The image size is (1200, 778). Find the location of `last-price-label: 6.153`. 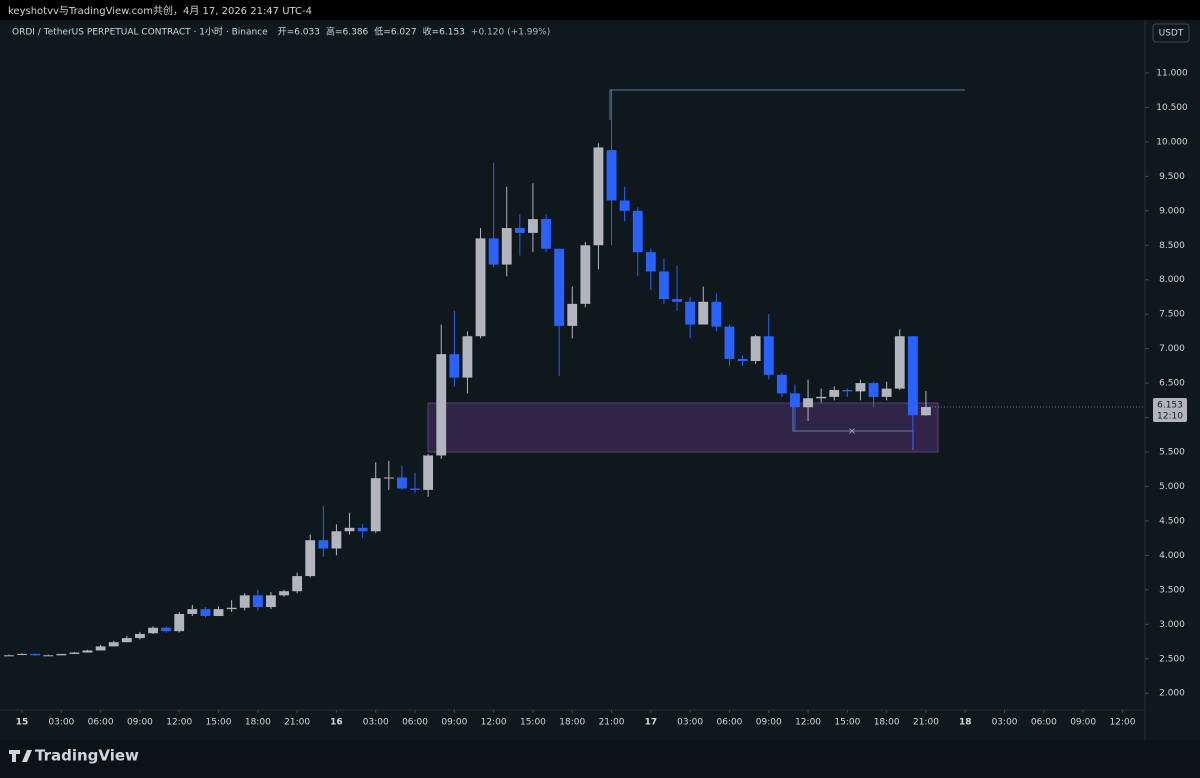

last-price-label: 6.153 is located at coordinates (1170, 406).